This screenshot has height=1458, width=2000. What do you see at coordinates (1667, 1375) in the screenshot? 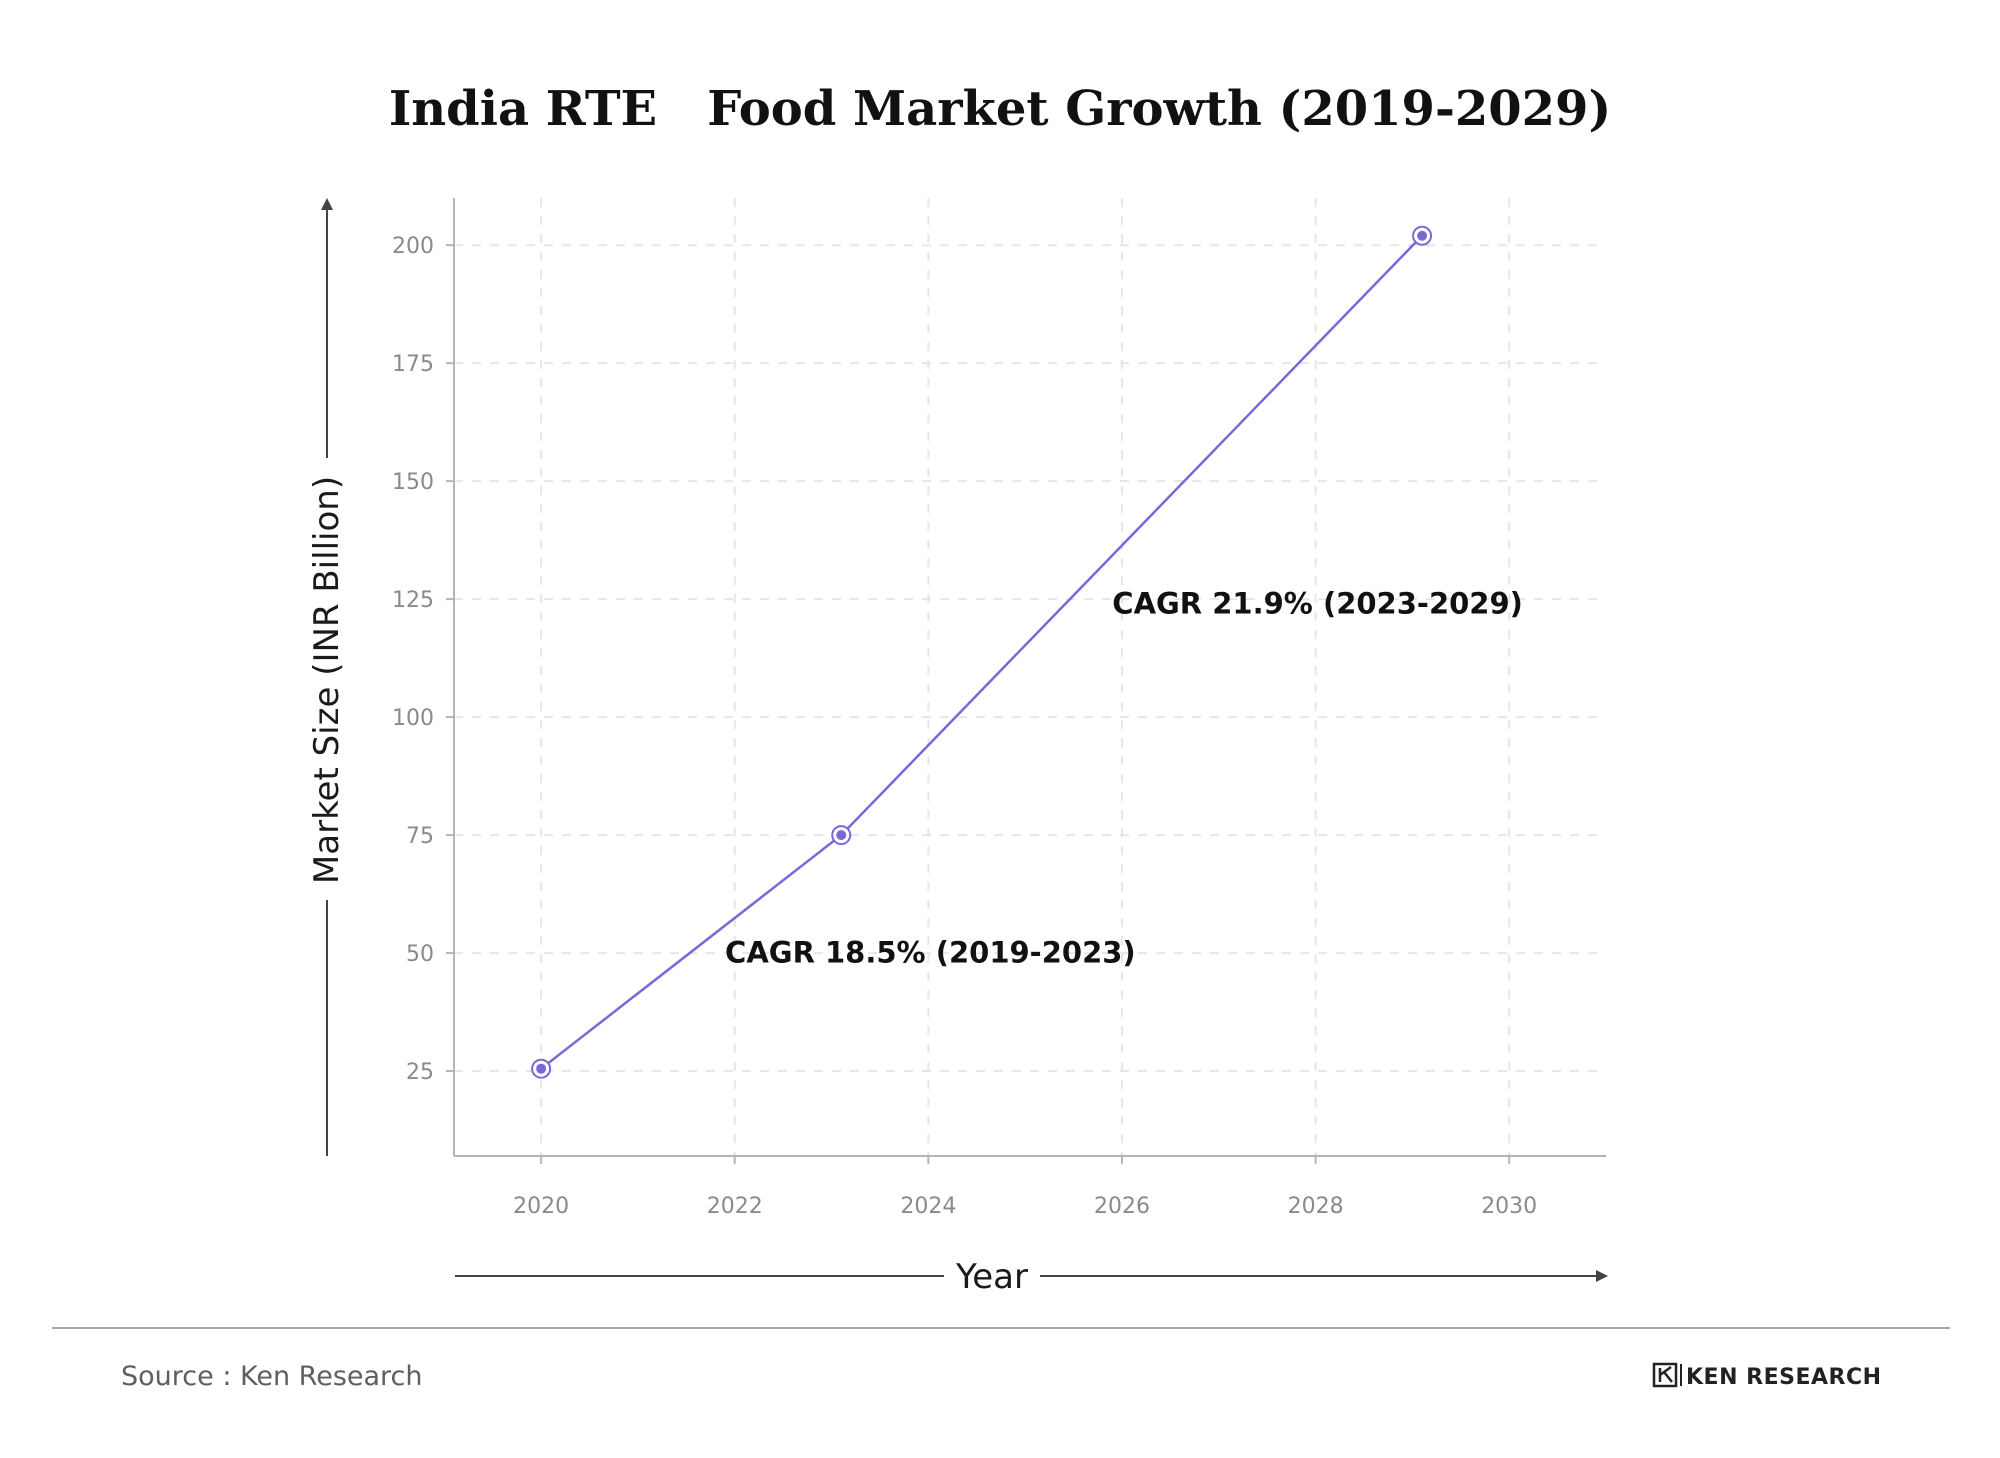
I see `ken-research-logo-icon` at bounding box center [1667, 1375].